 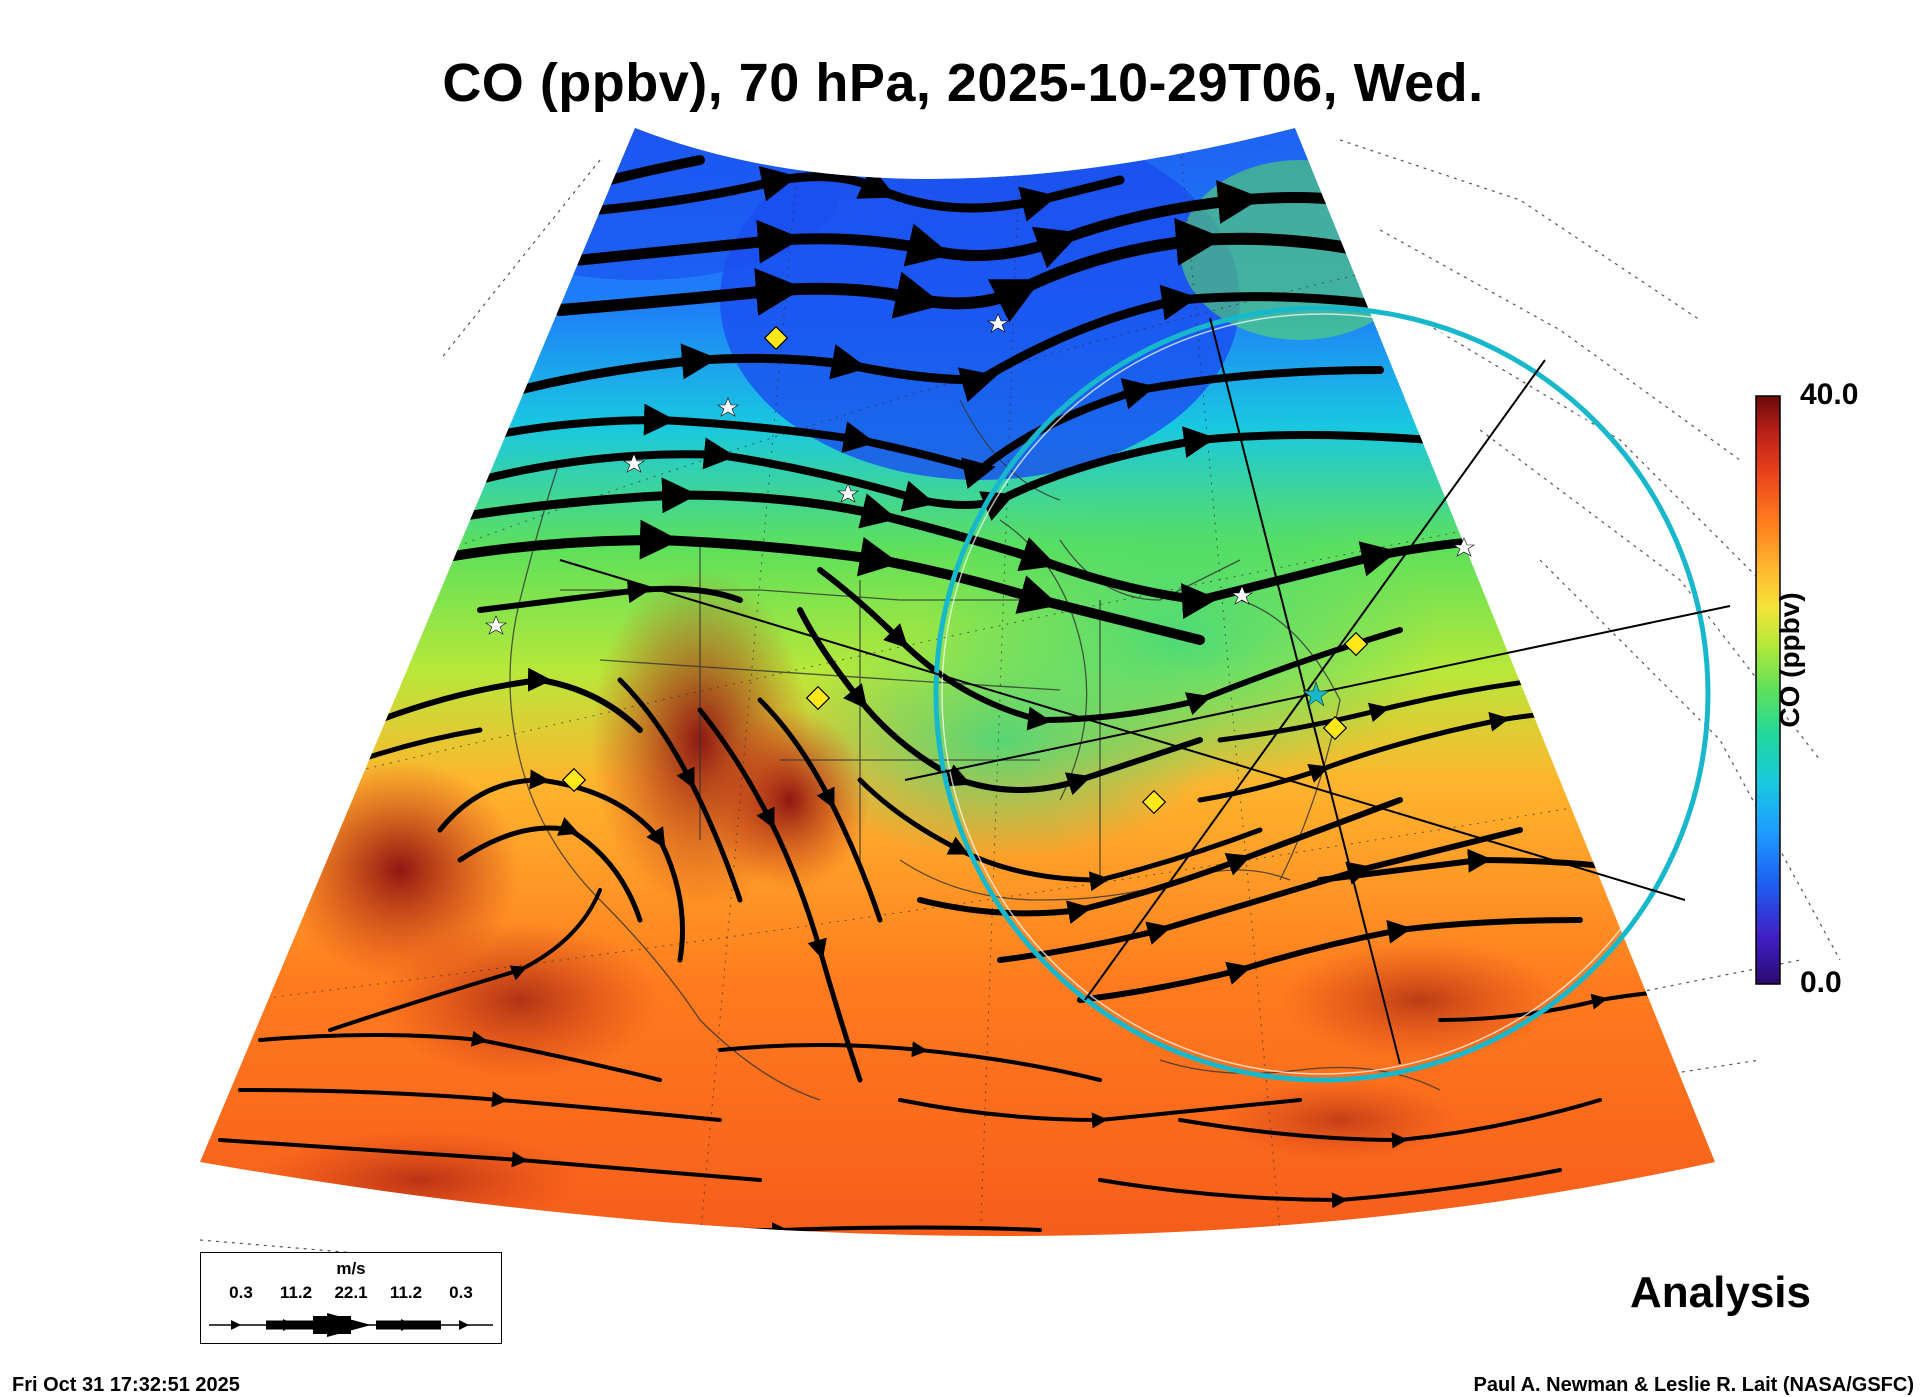 What do you see at coordinates (1768, 690) in the screenshot?
I see `colorbar` at bounding box center [1768, 690].